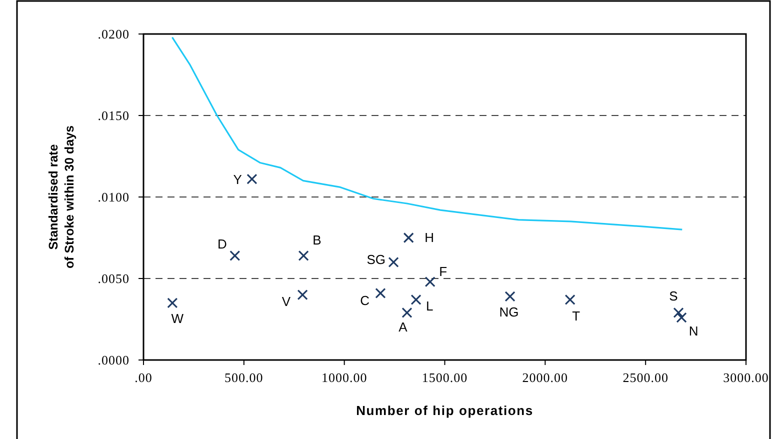  I want to click on annotation: SG, so click(376, 260).